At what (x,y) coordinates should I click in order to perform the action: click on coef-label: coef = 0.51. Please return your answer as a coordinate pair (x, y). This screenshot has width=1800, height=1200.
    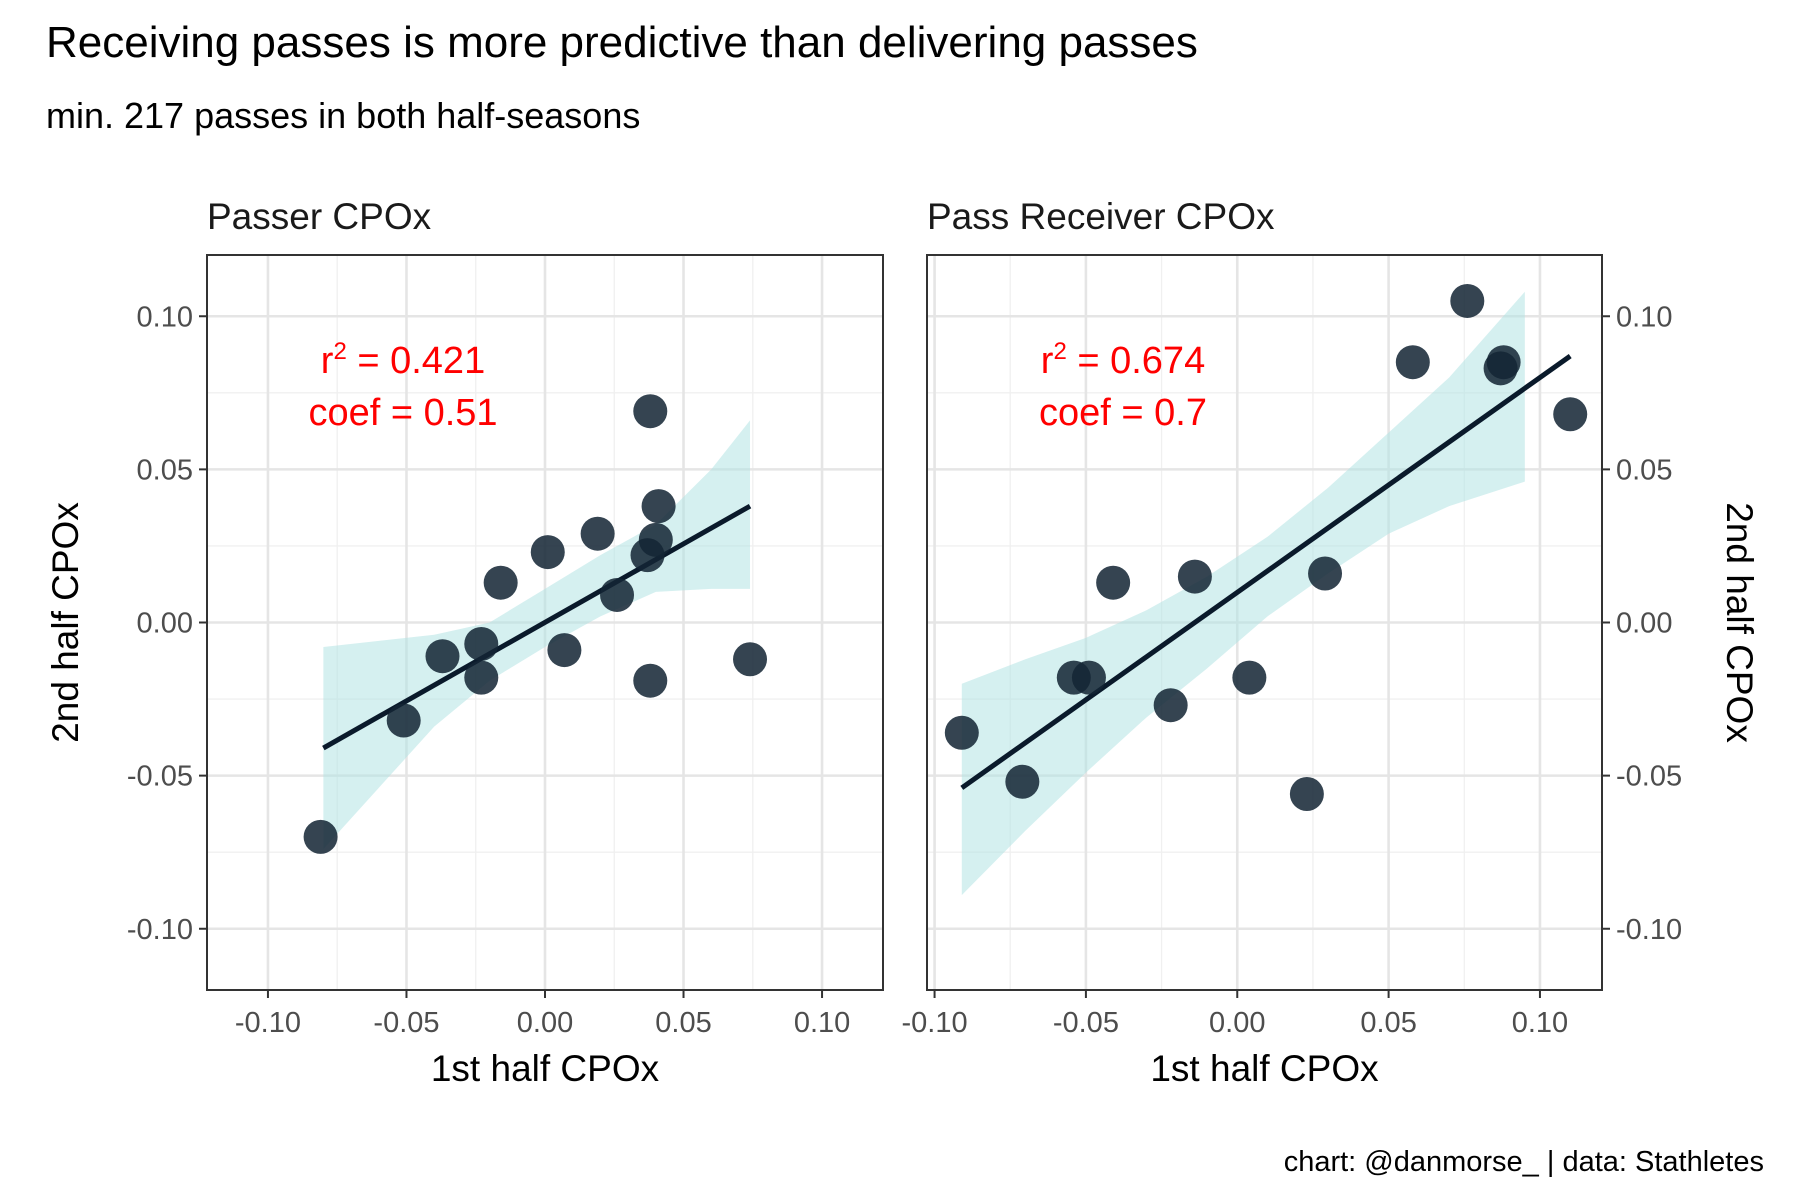
    Looking at the image, I should click on (402, 413).